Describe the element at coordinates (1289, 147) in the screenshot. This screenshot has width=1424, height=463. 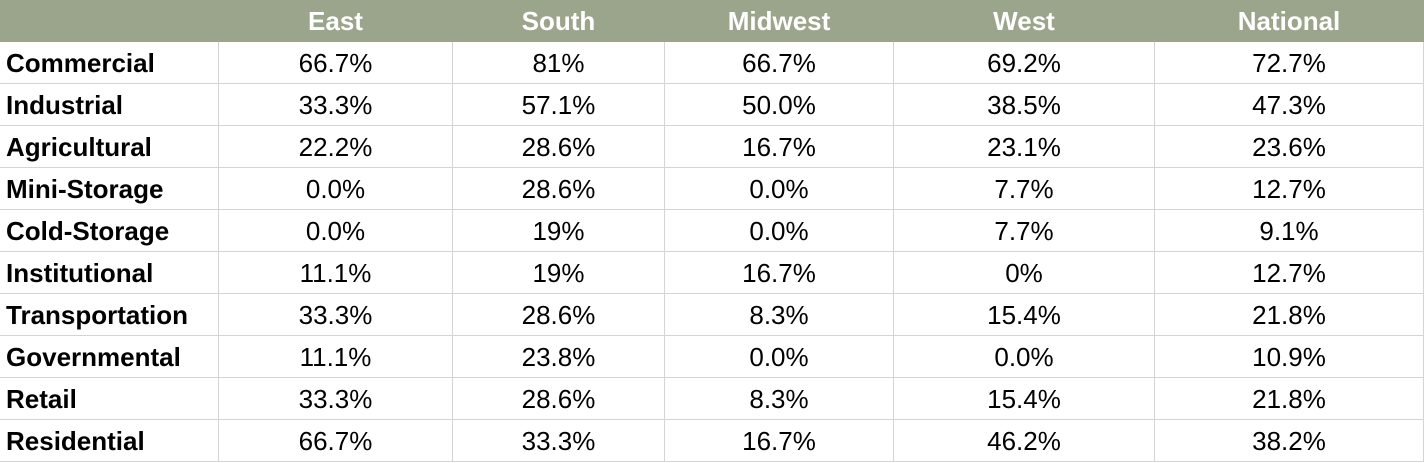
I see `value-cell: 23.6%` at that location.